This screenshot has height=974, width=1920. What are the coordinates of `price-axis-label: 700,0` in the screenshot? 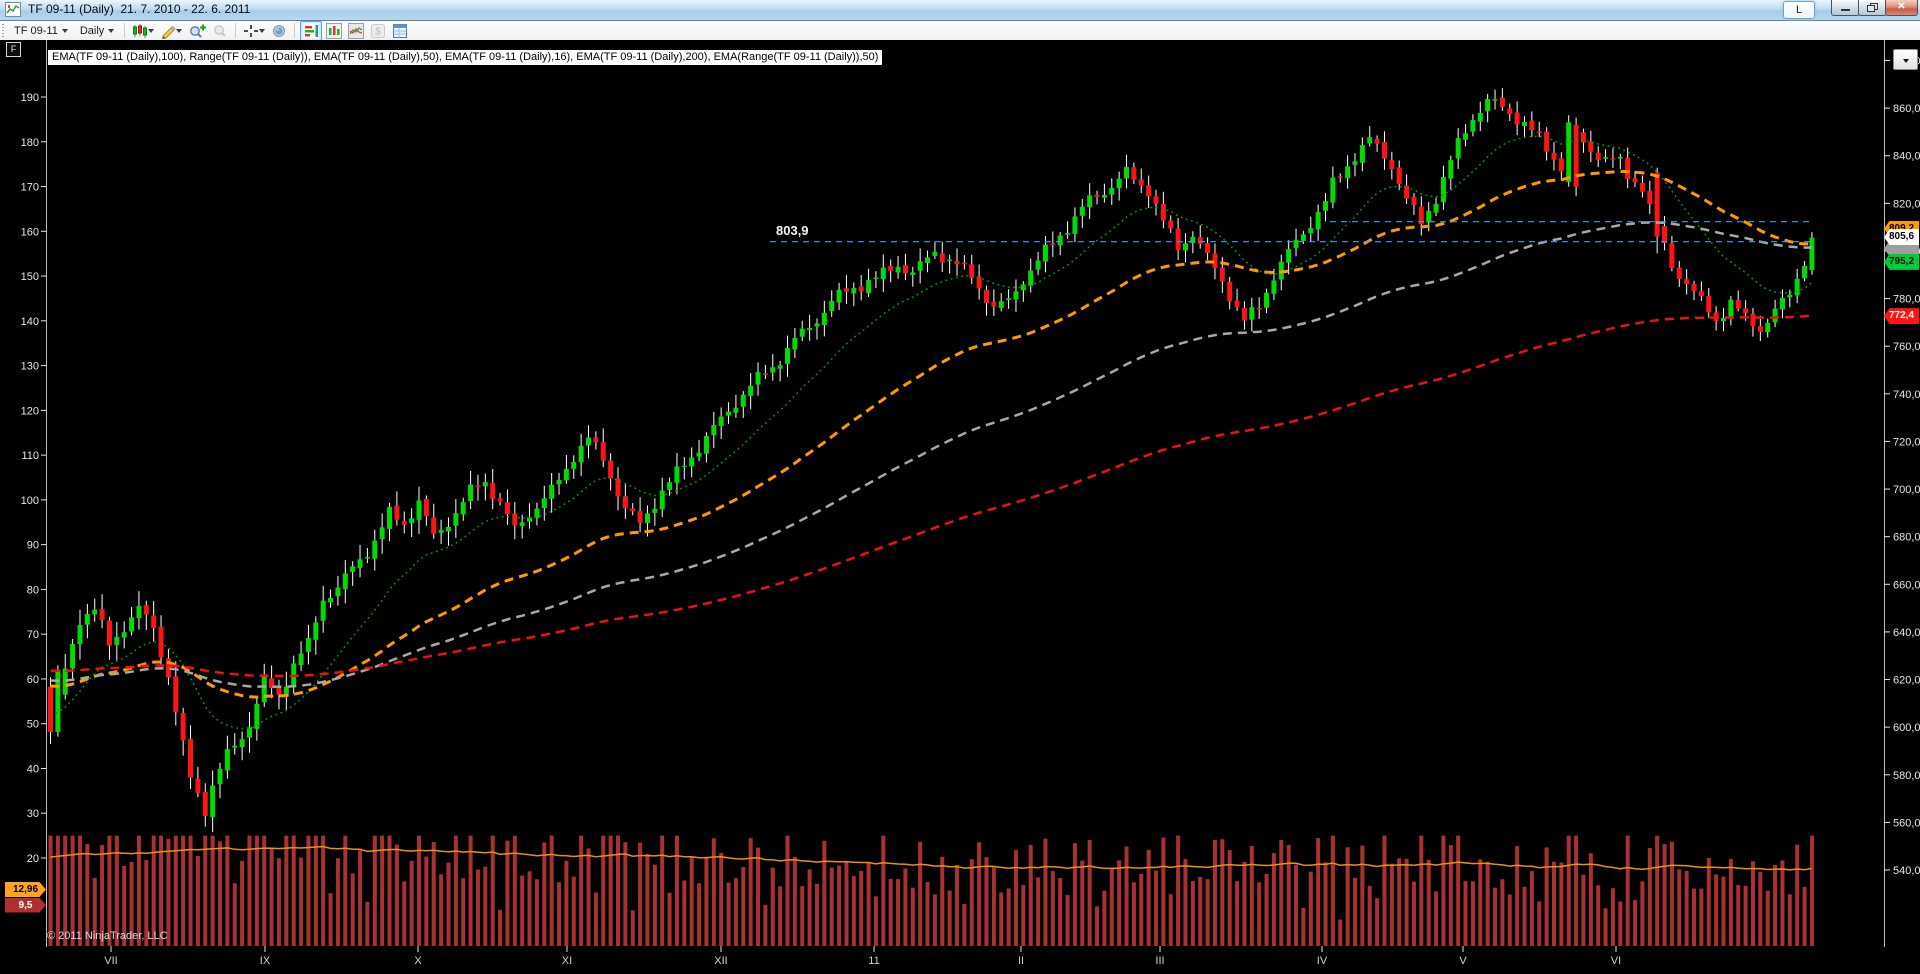 It's located at (1906, 490).